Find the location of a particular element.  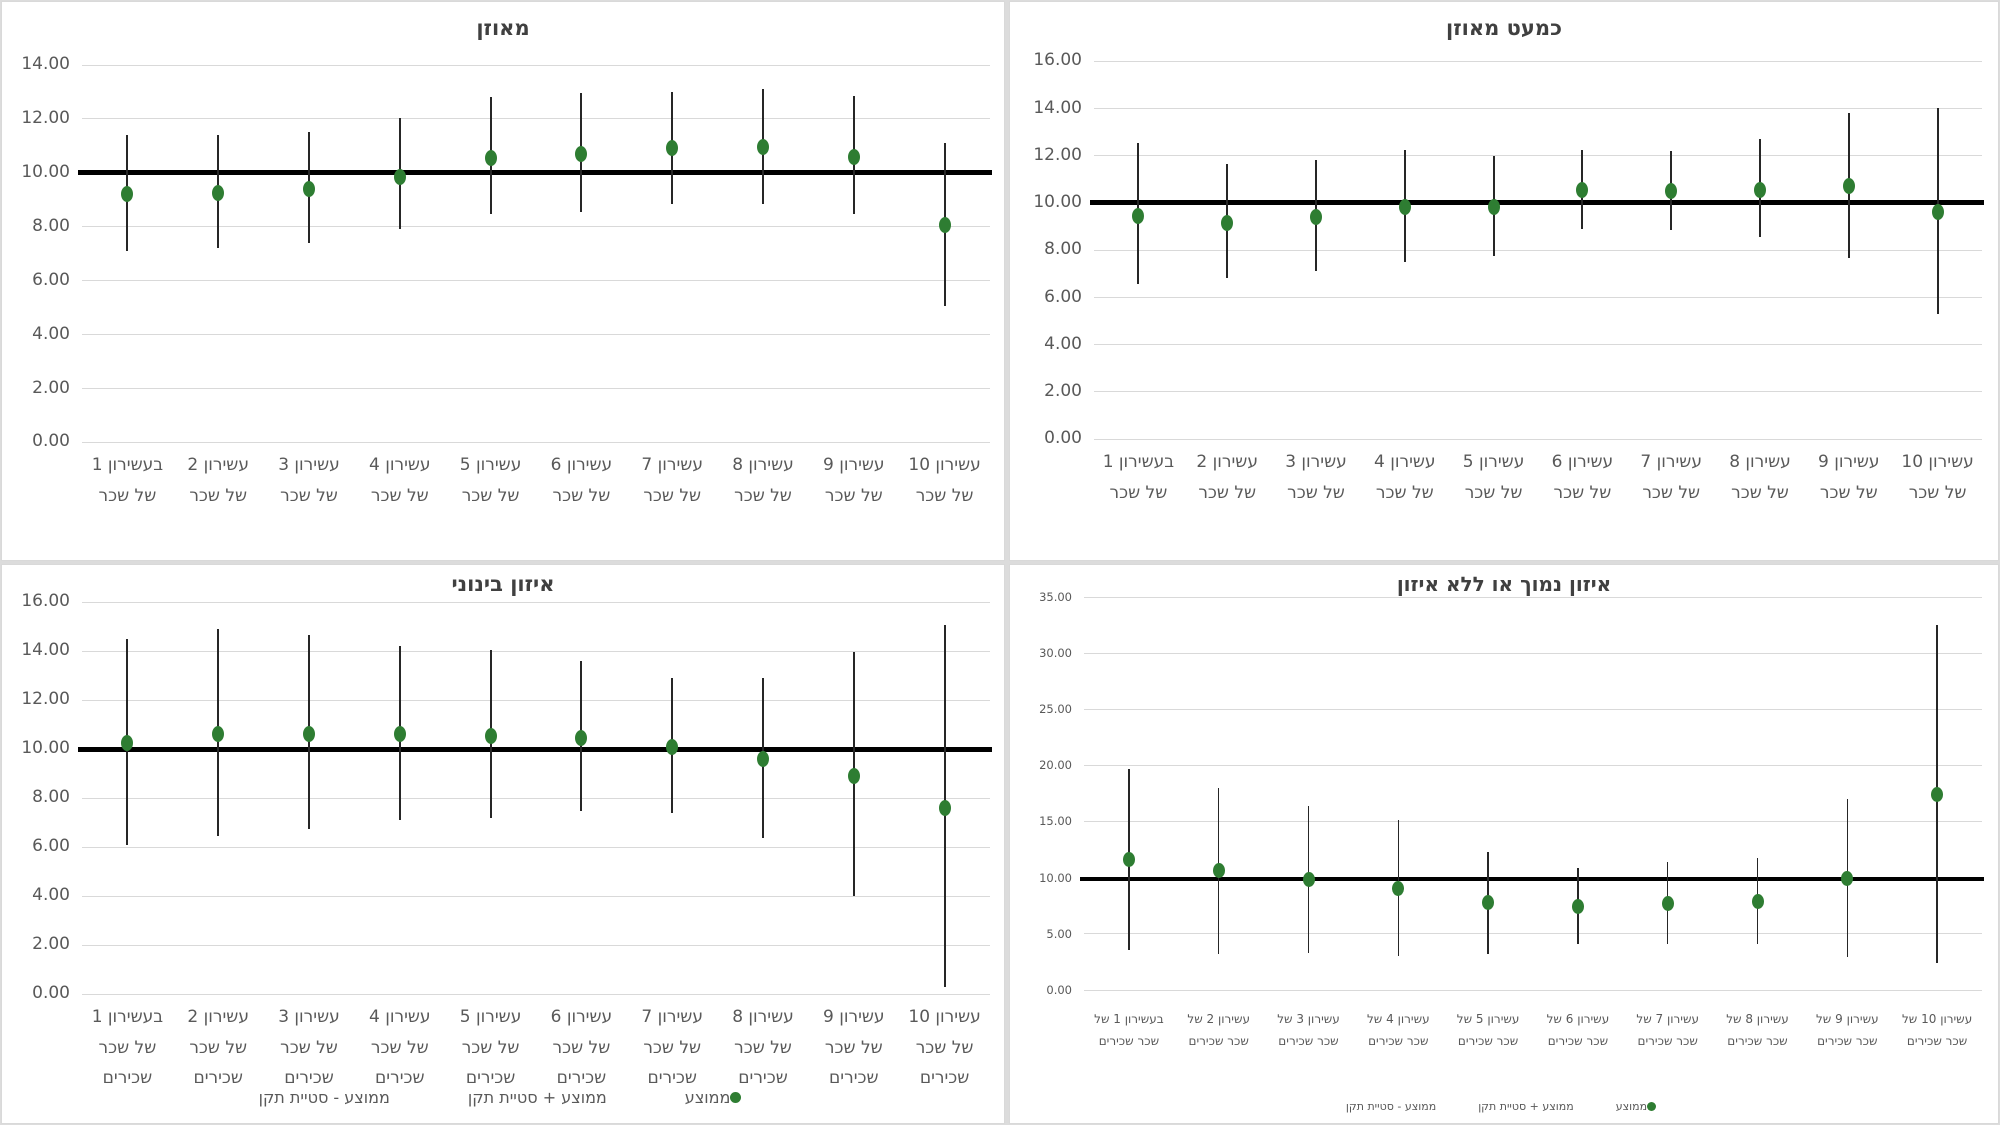

x-category-label: עשירון 3 של שכר שכירים is located at coordinates (309, 1048).